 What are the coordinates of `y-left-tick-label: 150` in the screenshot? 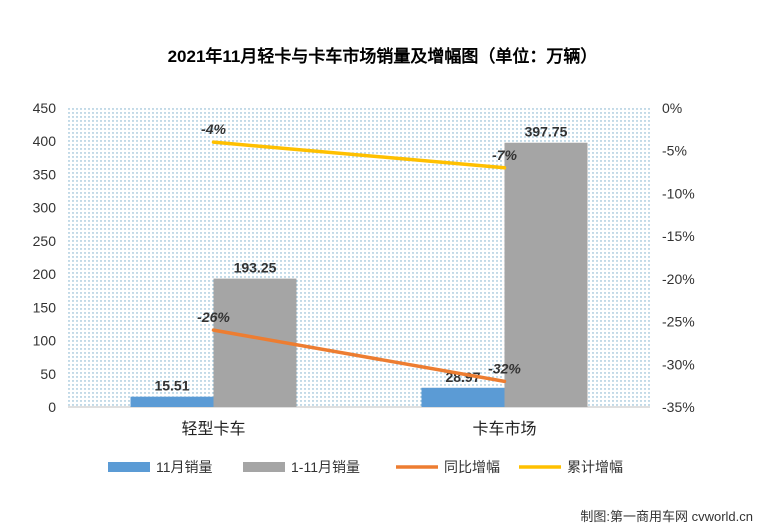 It's located at (45, 307).